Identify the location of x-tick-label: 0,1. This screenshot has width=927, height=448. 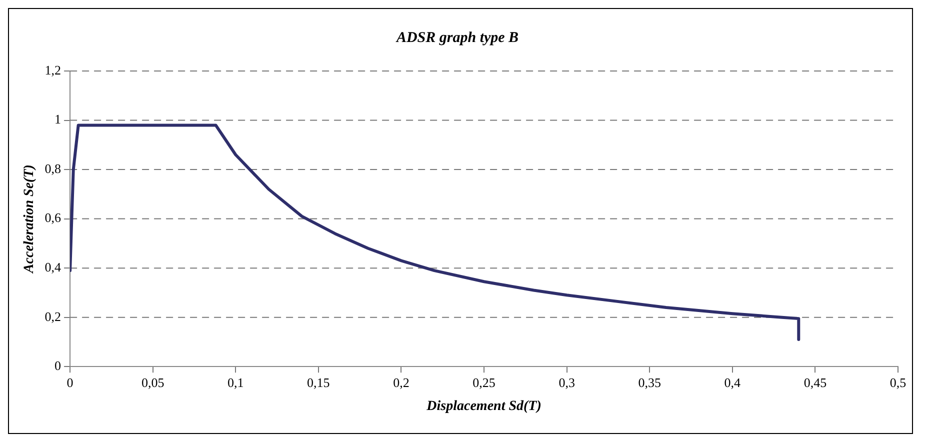
(236, 382).